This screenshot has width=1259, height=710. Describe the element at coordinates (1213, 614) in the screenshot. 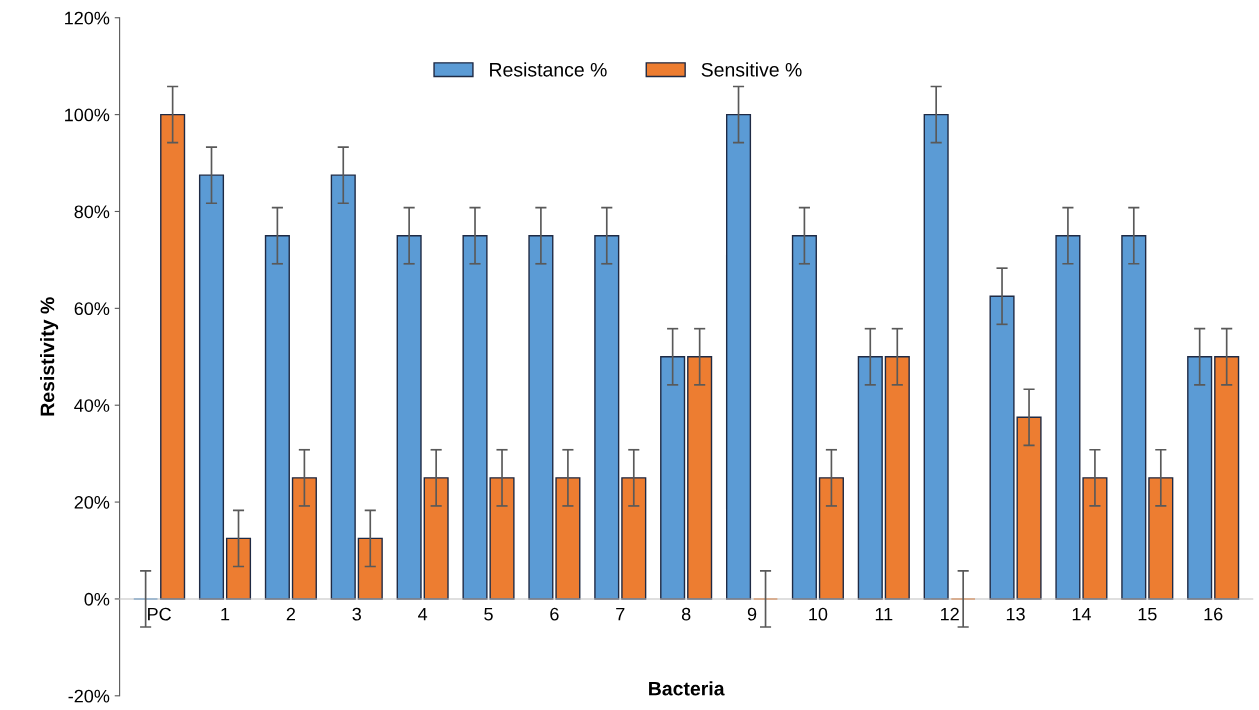

I see `x-tick-label: 16` at that location.